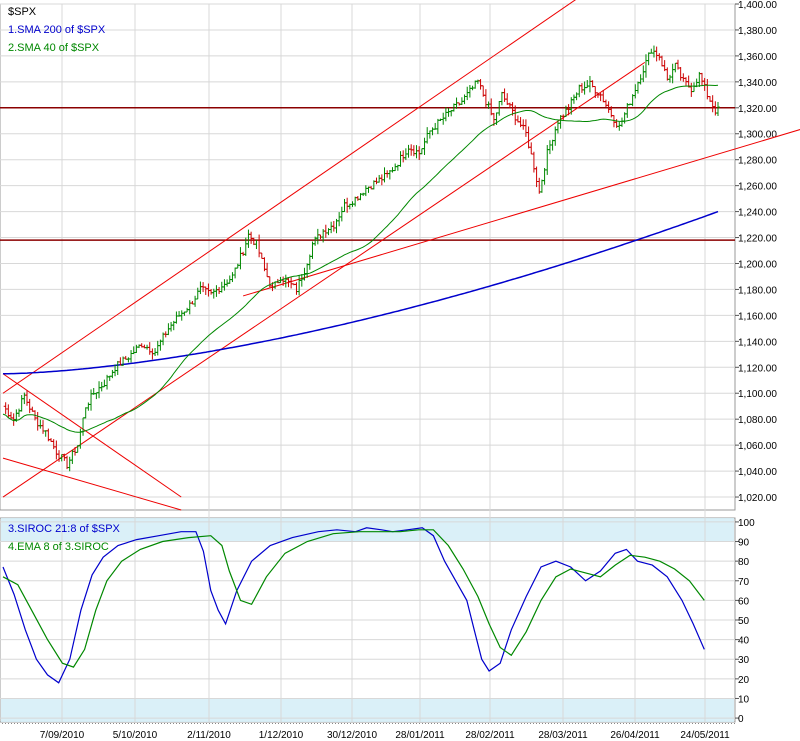 This screenshot has width=800, height=741. Describe the element at coordinates (62, 735) in the screenshot. I see `x-tick-label: 7/09/2010` at that location.